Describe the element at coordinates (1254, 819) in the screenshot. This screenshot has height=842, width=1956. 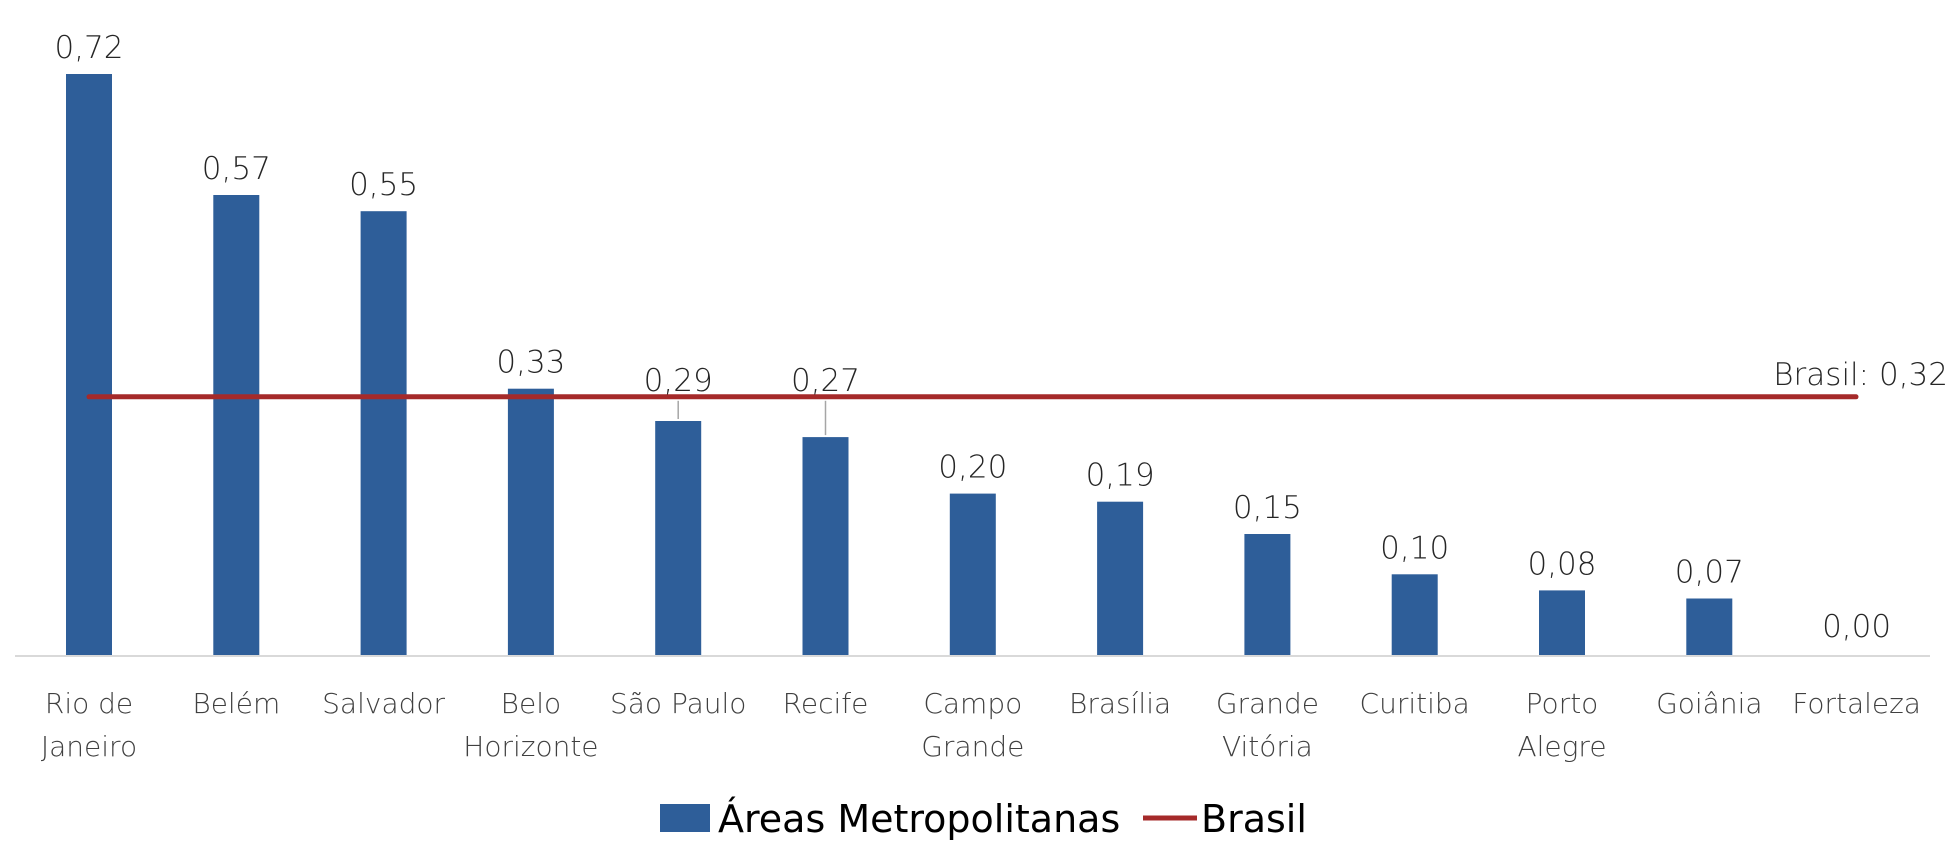
I see `legend-label-line: Brasil` at that location.